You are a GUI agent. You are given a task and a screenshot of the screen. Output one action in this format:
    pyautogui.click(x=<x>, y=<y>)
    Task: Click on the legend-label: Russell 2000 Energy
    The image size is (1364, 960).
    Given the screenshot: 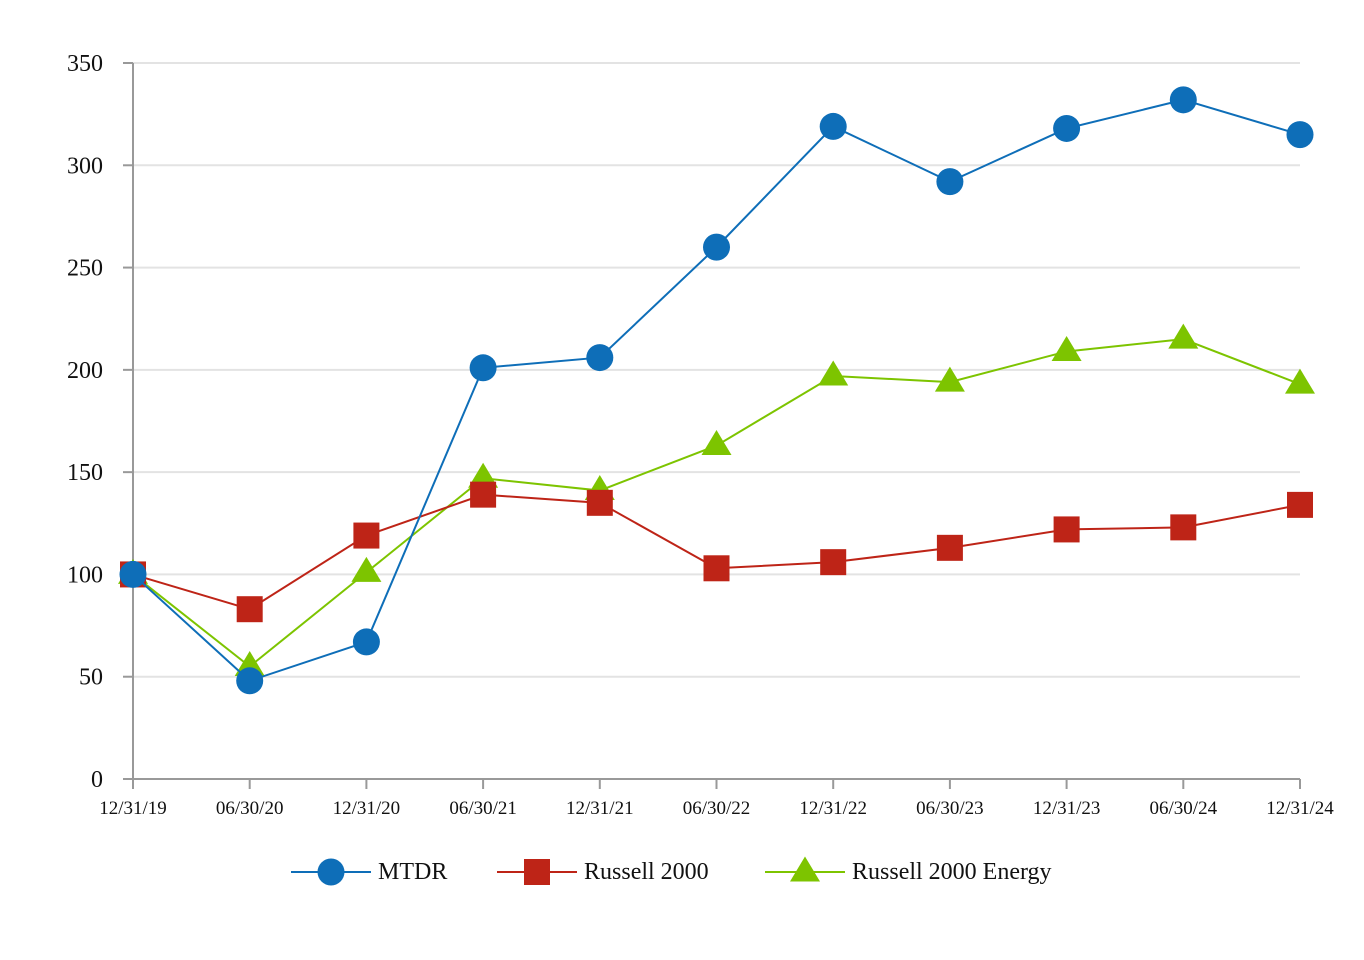 What is the action you would take?
    pyautogui.click(x=952, y=872)
    